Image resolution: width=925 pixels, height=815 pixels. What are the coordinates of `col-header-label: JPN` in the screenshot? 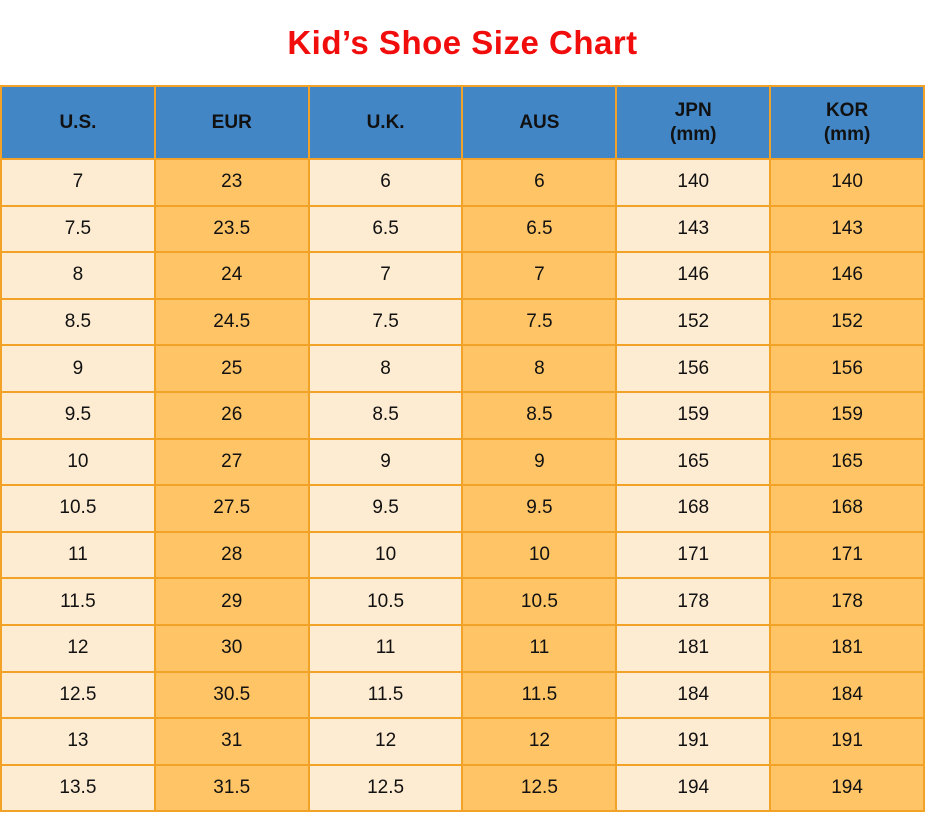 It's located at (693, 110).